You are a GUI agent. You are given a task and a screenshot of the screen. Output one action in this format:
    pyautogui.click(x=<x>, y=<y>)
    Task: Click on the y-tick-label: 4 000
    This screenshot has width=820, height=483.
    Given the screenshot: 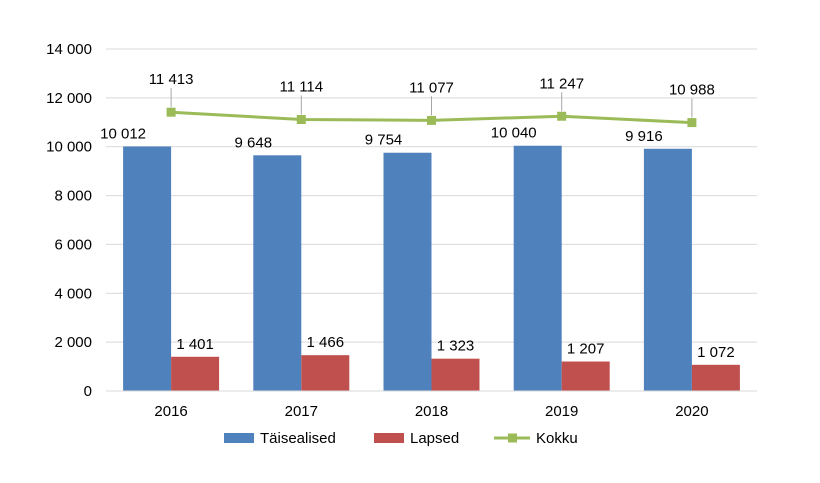 What is the action you would take?
    pyautogui.click(x=73, y=293)
    